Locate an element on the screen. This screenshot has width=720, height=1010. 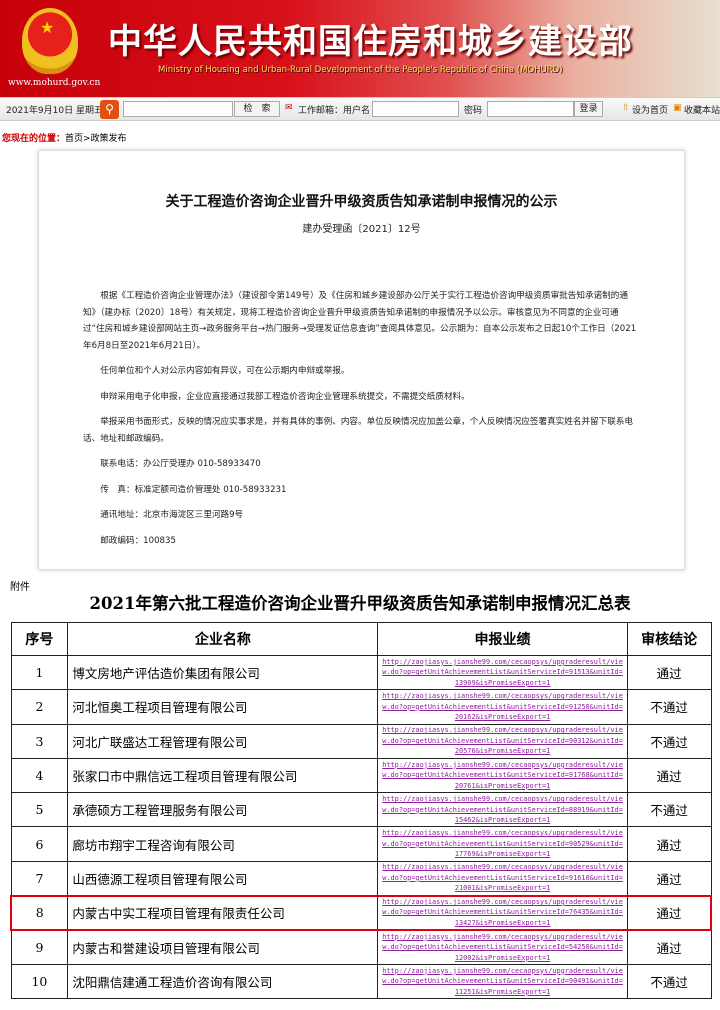
column-header: 序号 is located at coordinates (39, 639).